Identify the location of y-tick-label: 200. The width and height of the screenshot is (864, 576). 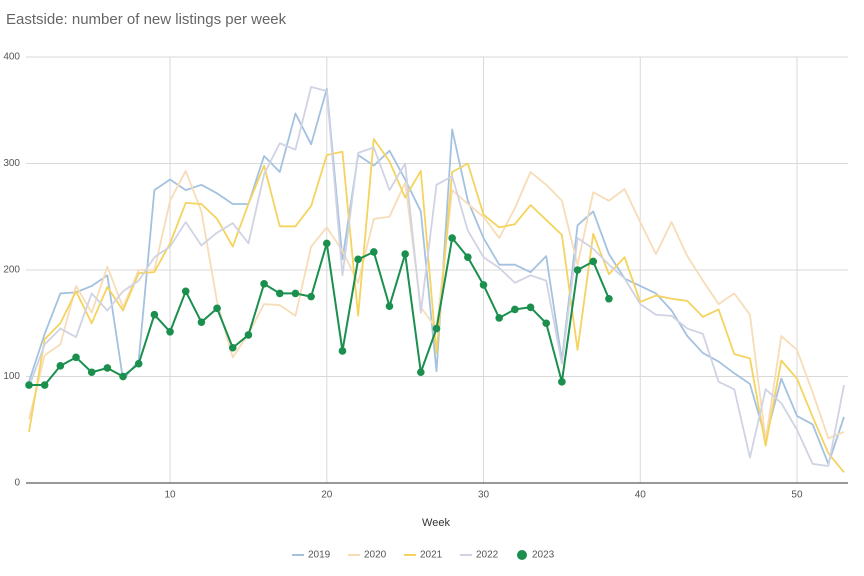
(11, 270).